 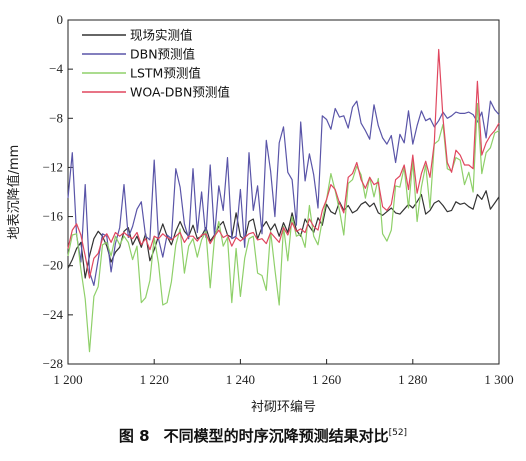 What do you see at coordinates (398, 433) in the screenshot?
I see `figure-reference: [52]` at bounding box center [398, 433].